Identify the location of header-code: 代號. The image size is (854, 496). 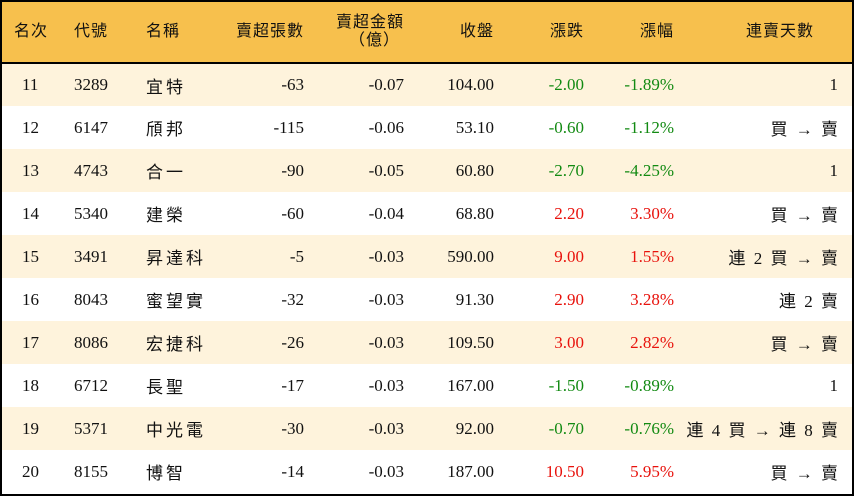
(110, 33).